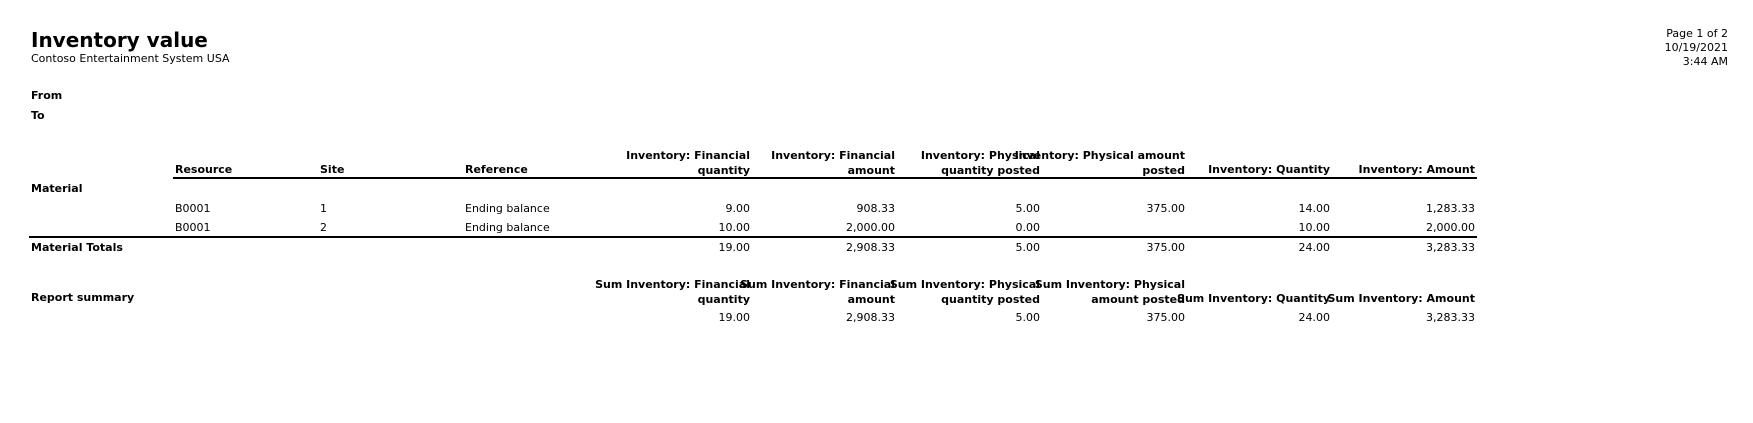 Image resolution: width=1753 pixels, height=423 pixels. Describe the element at coordinates (870, 227) in the screenshot. I see `cell-financial-amount: 2,000.00` at that location.